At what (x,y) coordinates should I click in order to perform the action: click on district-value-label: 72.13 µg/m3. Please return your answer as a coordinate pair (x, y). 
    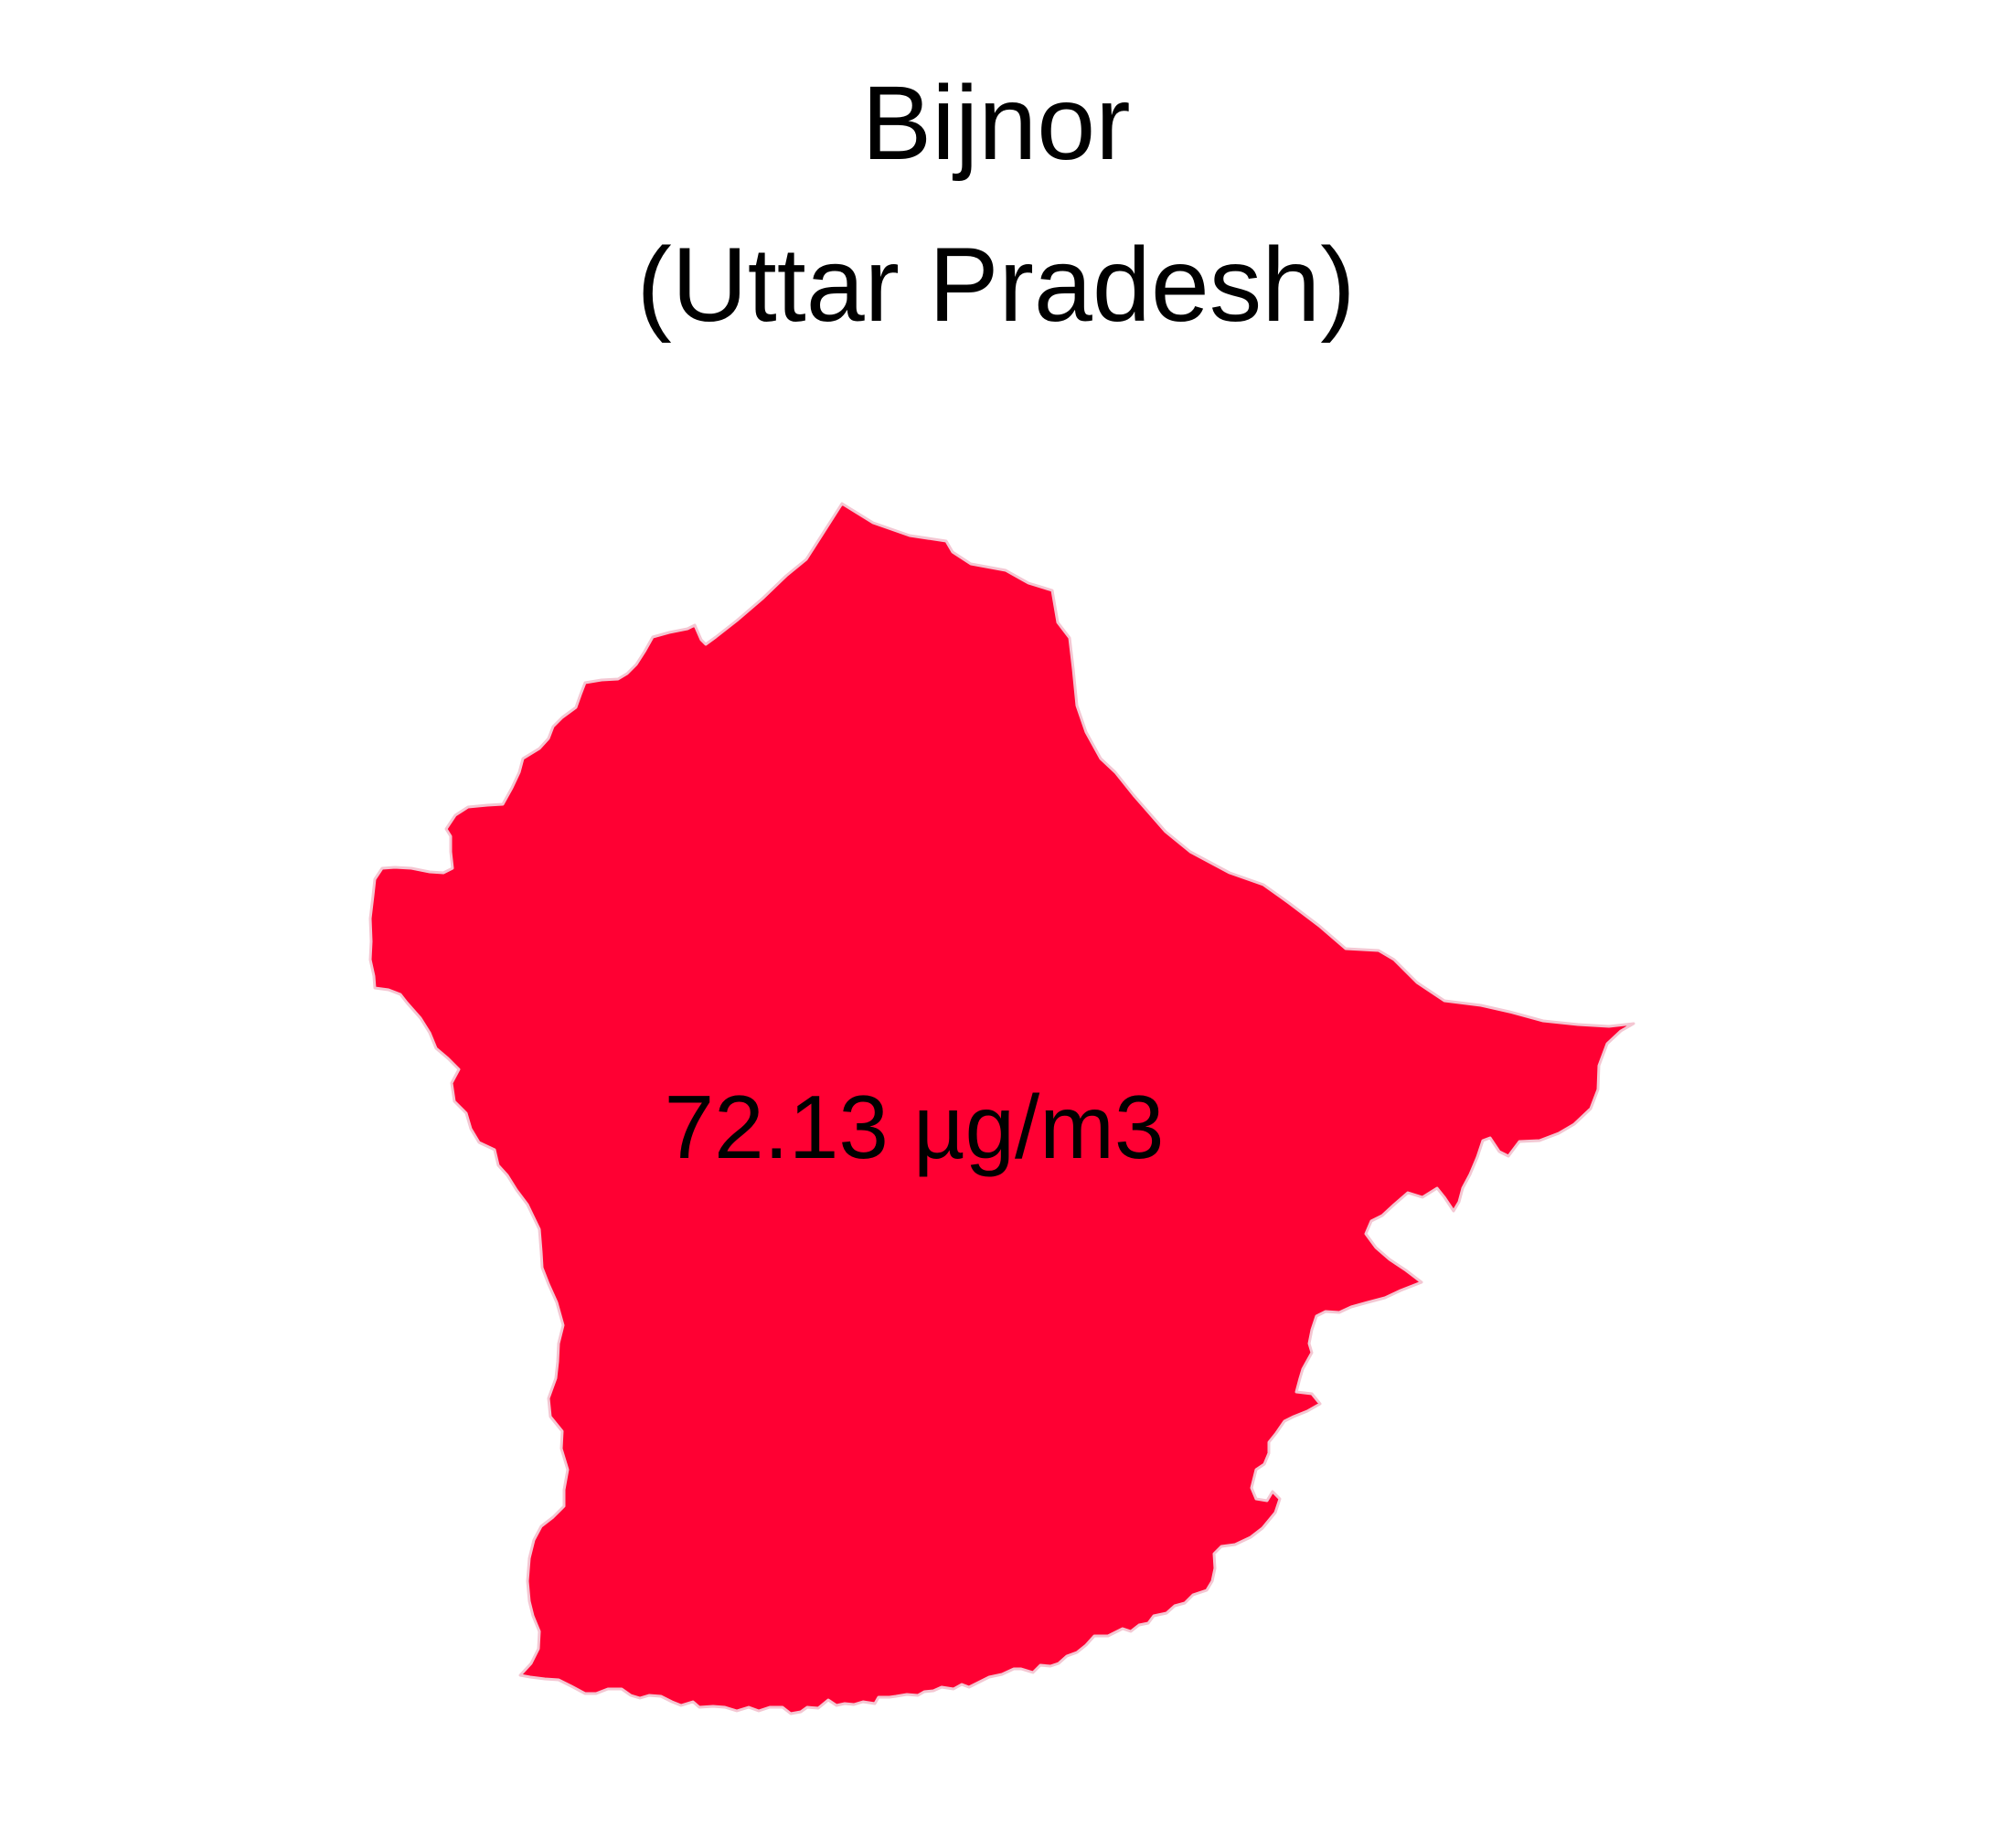
    Looking at the image, I should click on (915, 1127).